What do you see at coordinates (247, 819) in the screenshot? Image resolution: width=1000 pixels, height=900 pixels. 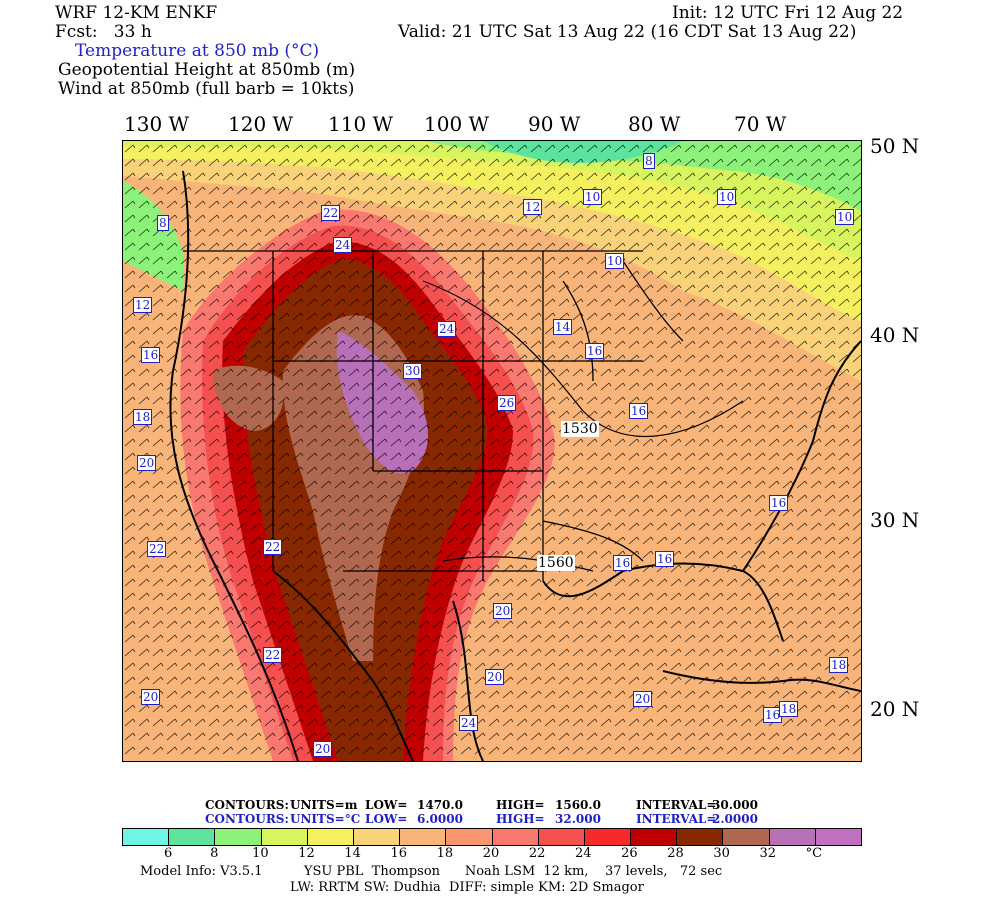 I see `temp-contour-label: CONTOURS:` at bounding box center [247, 819].